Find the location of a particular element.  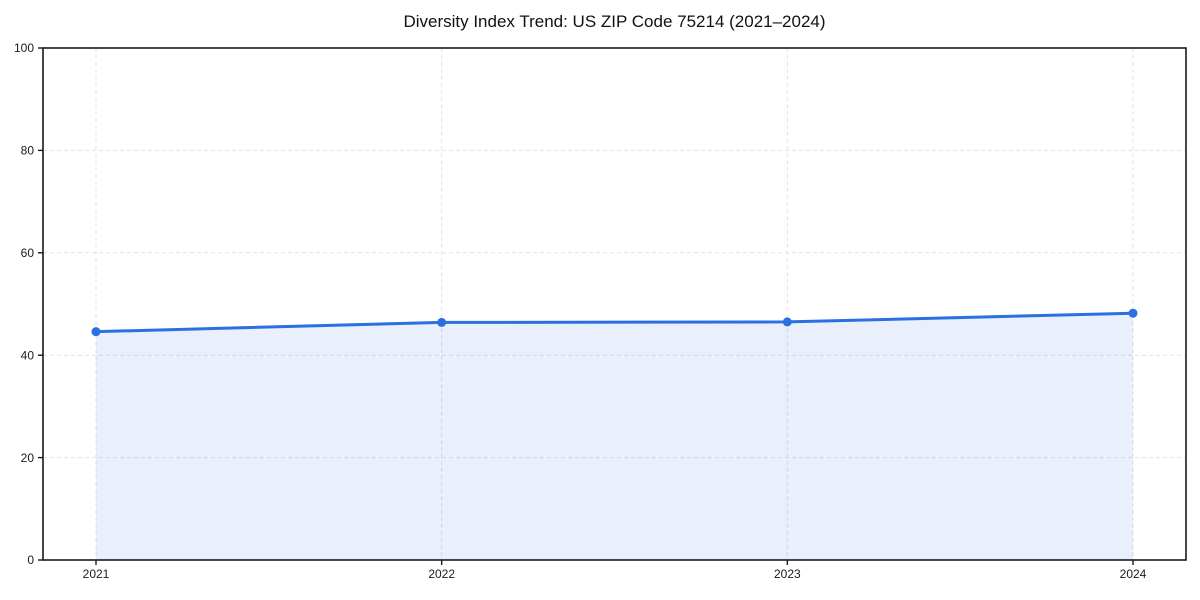

x-tick-label: 2021 is located at coordinates (96, 574).